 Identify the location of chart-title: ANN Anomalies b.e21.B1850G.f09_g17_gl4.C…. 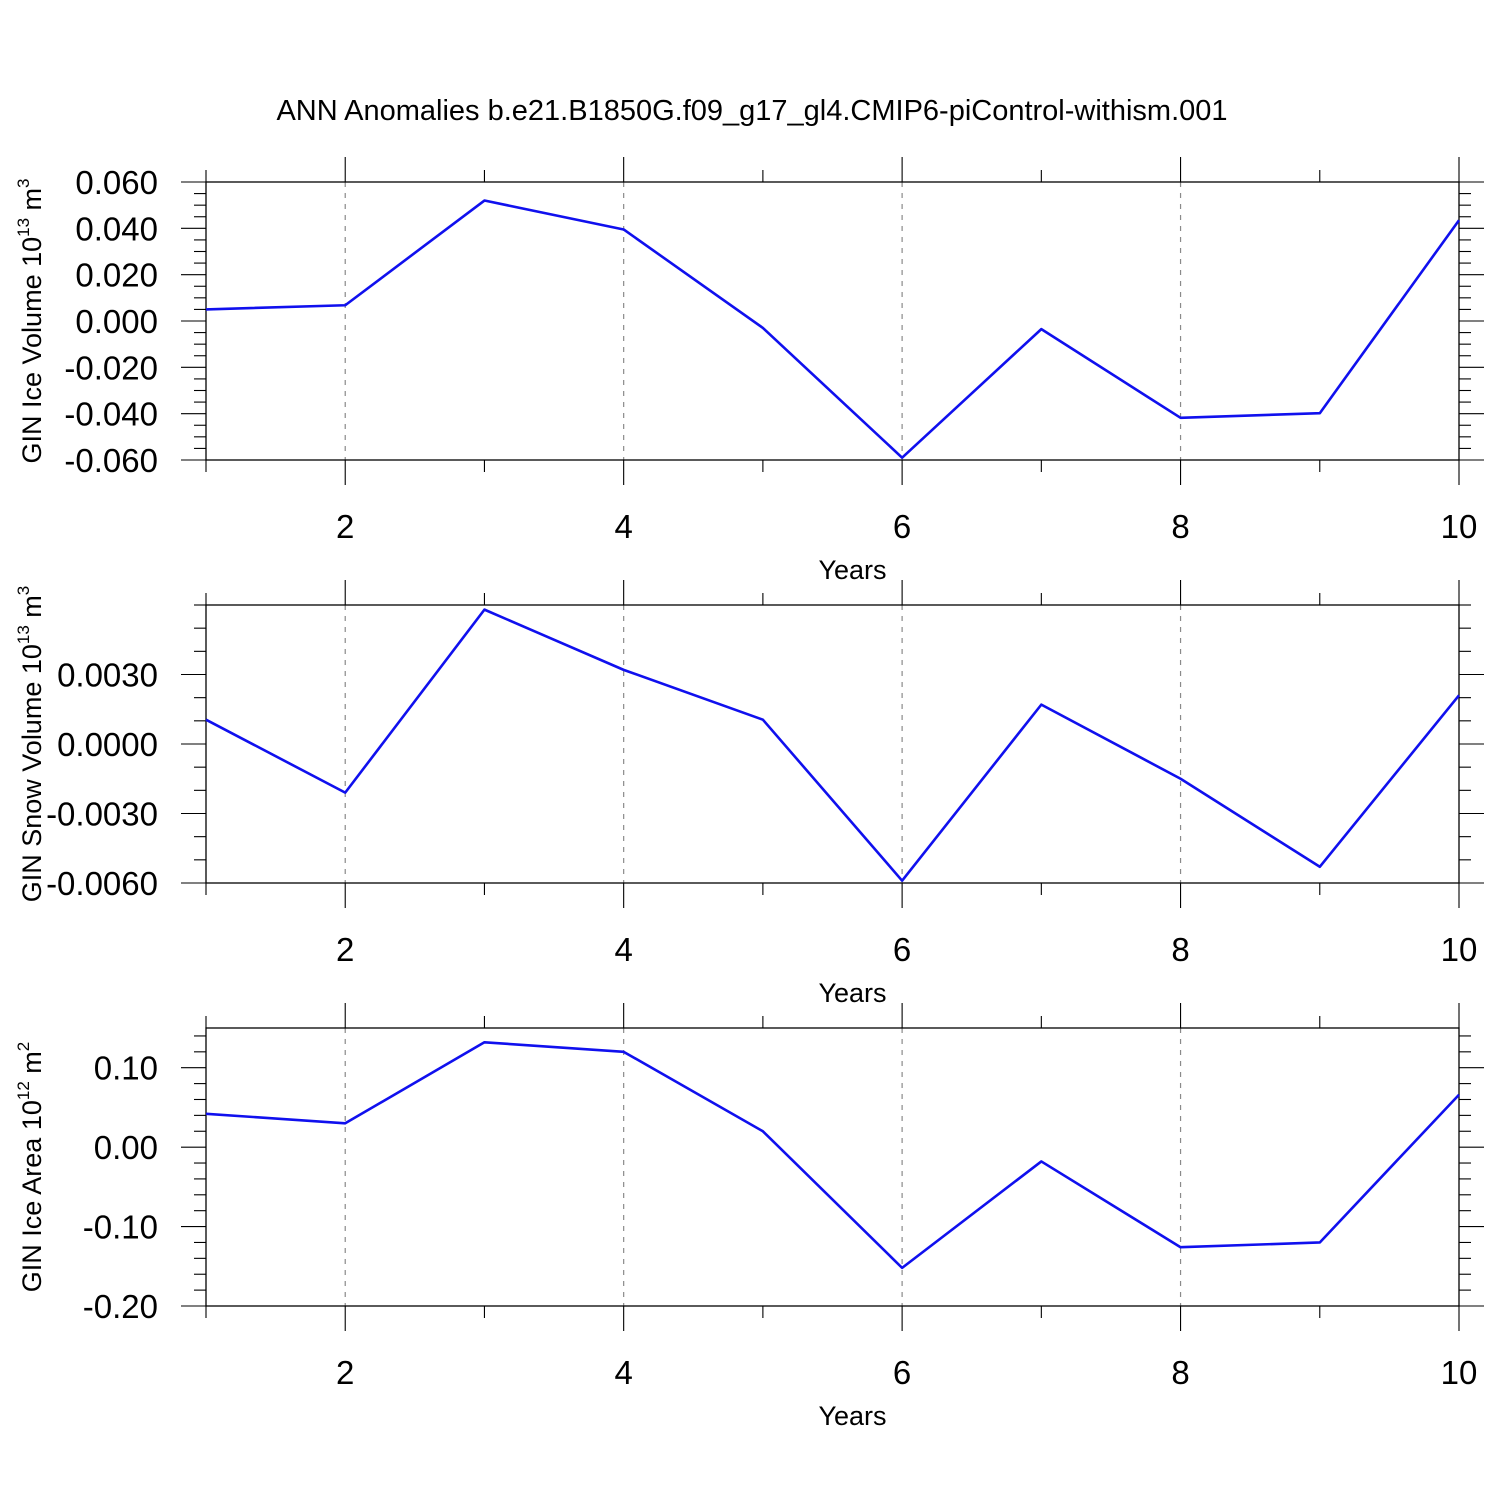
(751, 111).